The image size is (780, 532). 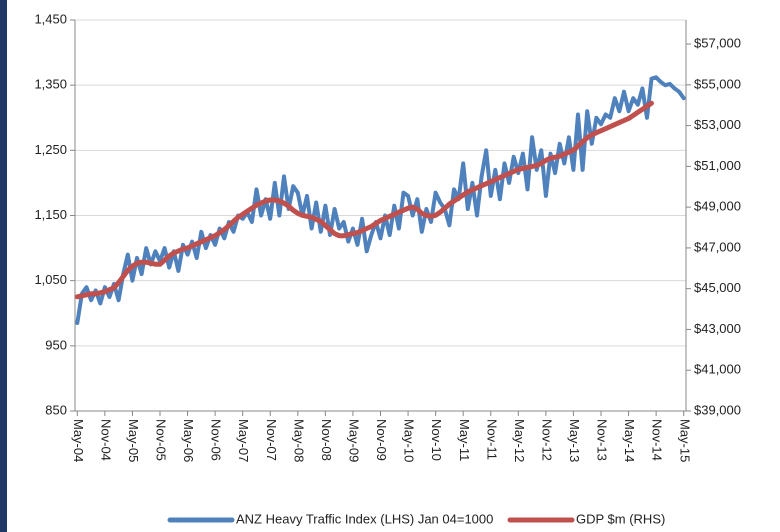 What do you see at coordinates (717, 206) in the screenshot?
I see `y2-tick-label: $49,000` at bounding box center [717, 206].